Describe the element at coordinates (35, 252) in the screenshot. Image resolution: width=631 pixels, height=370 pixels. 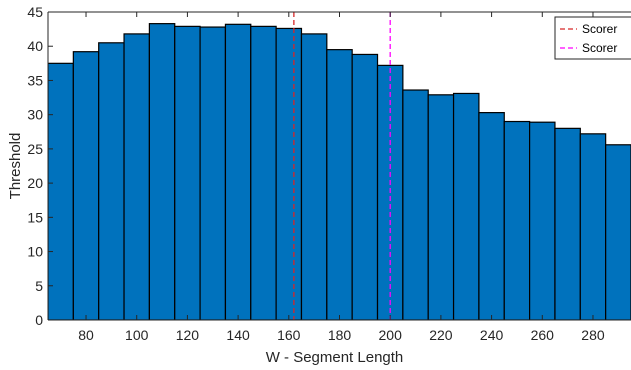
I see `y-tick-label: 10` at that location.